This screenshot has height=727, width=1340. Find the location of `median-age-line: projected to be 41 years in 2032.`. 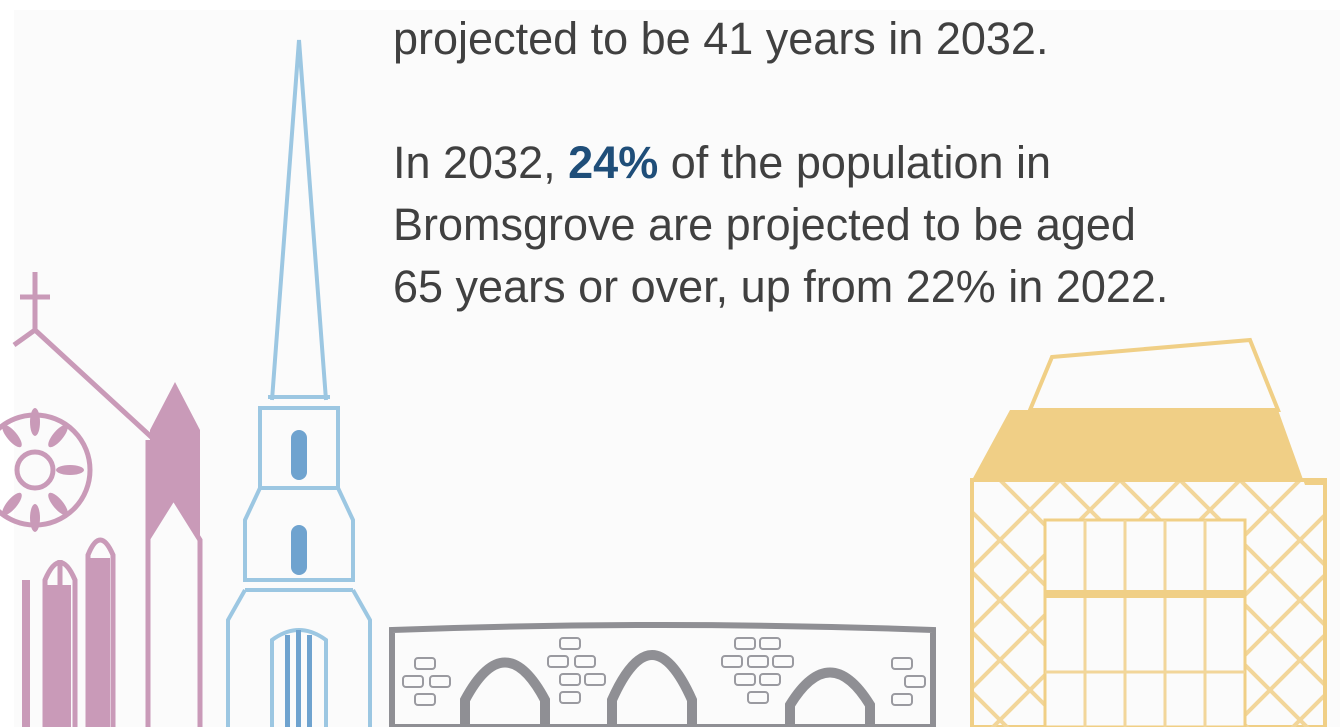

median-age-line: projected to be 41 years in 2032. is located at coordinates (721, 38).